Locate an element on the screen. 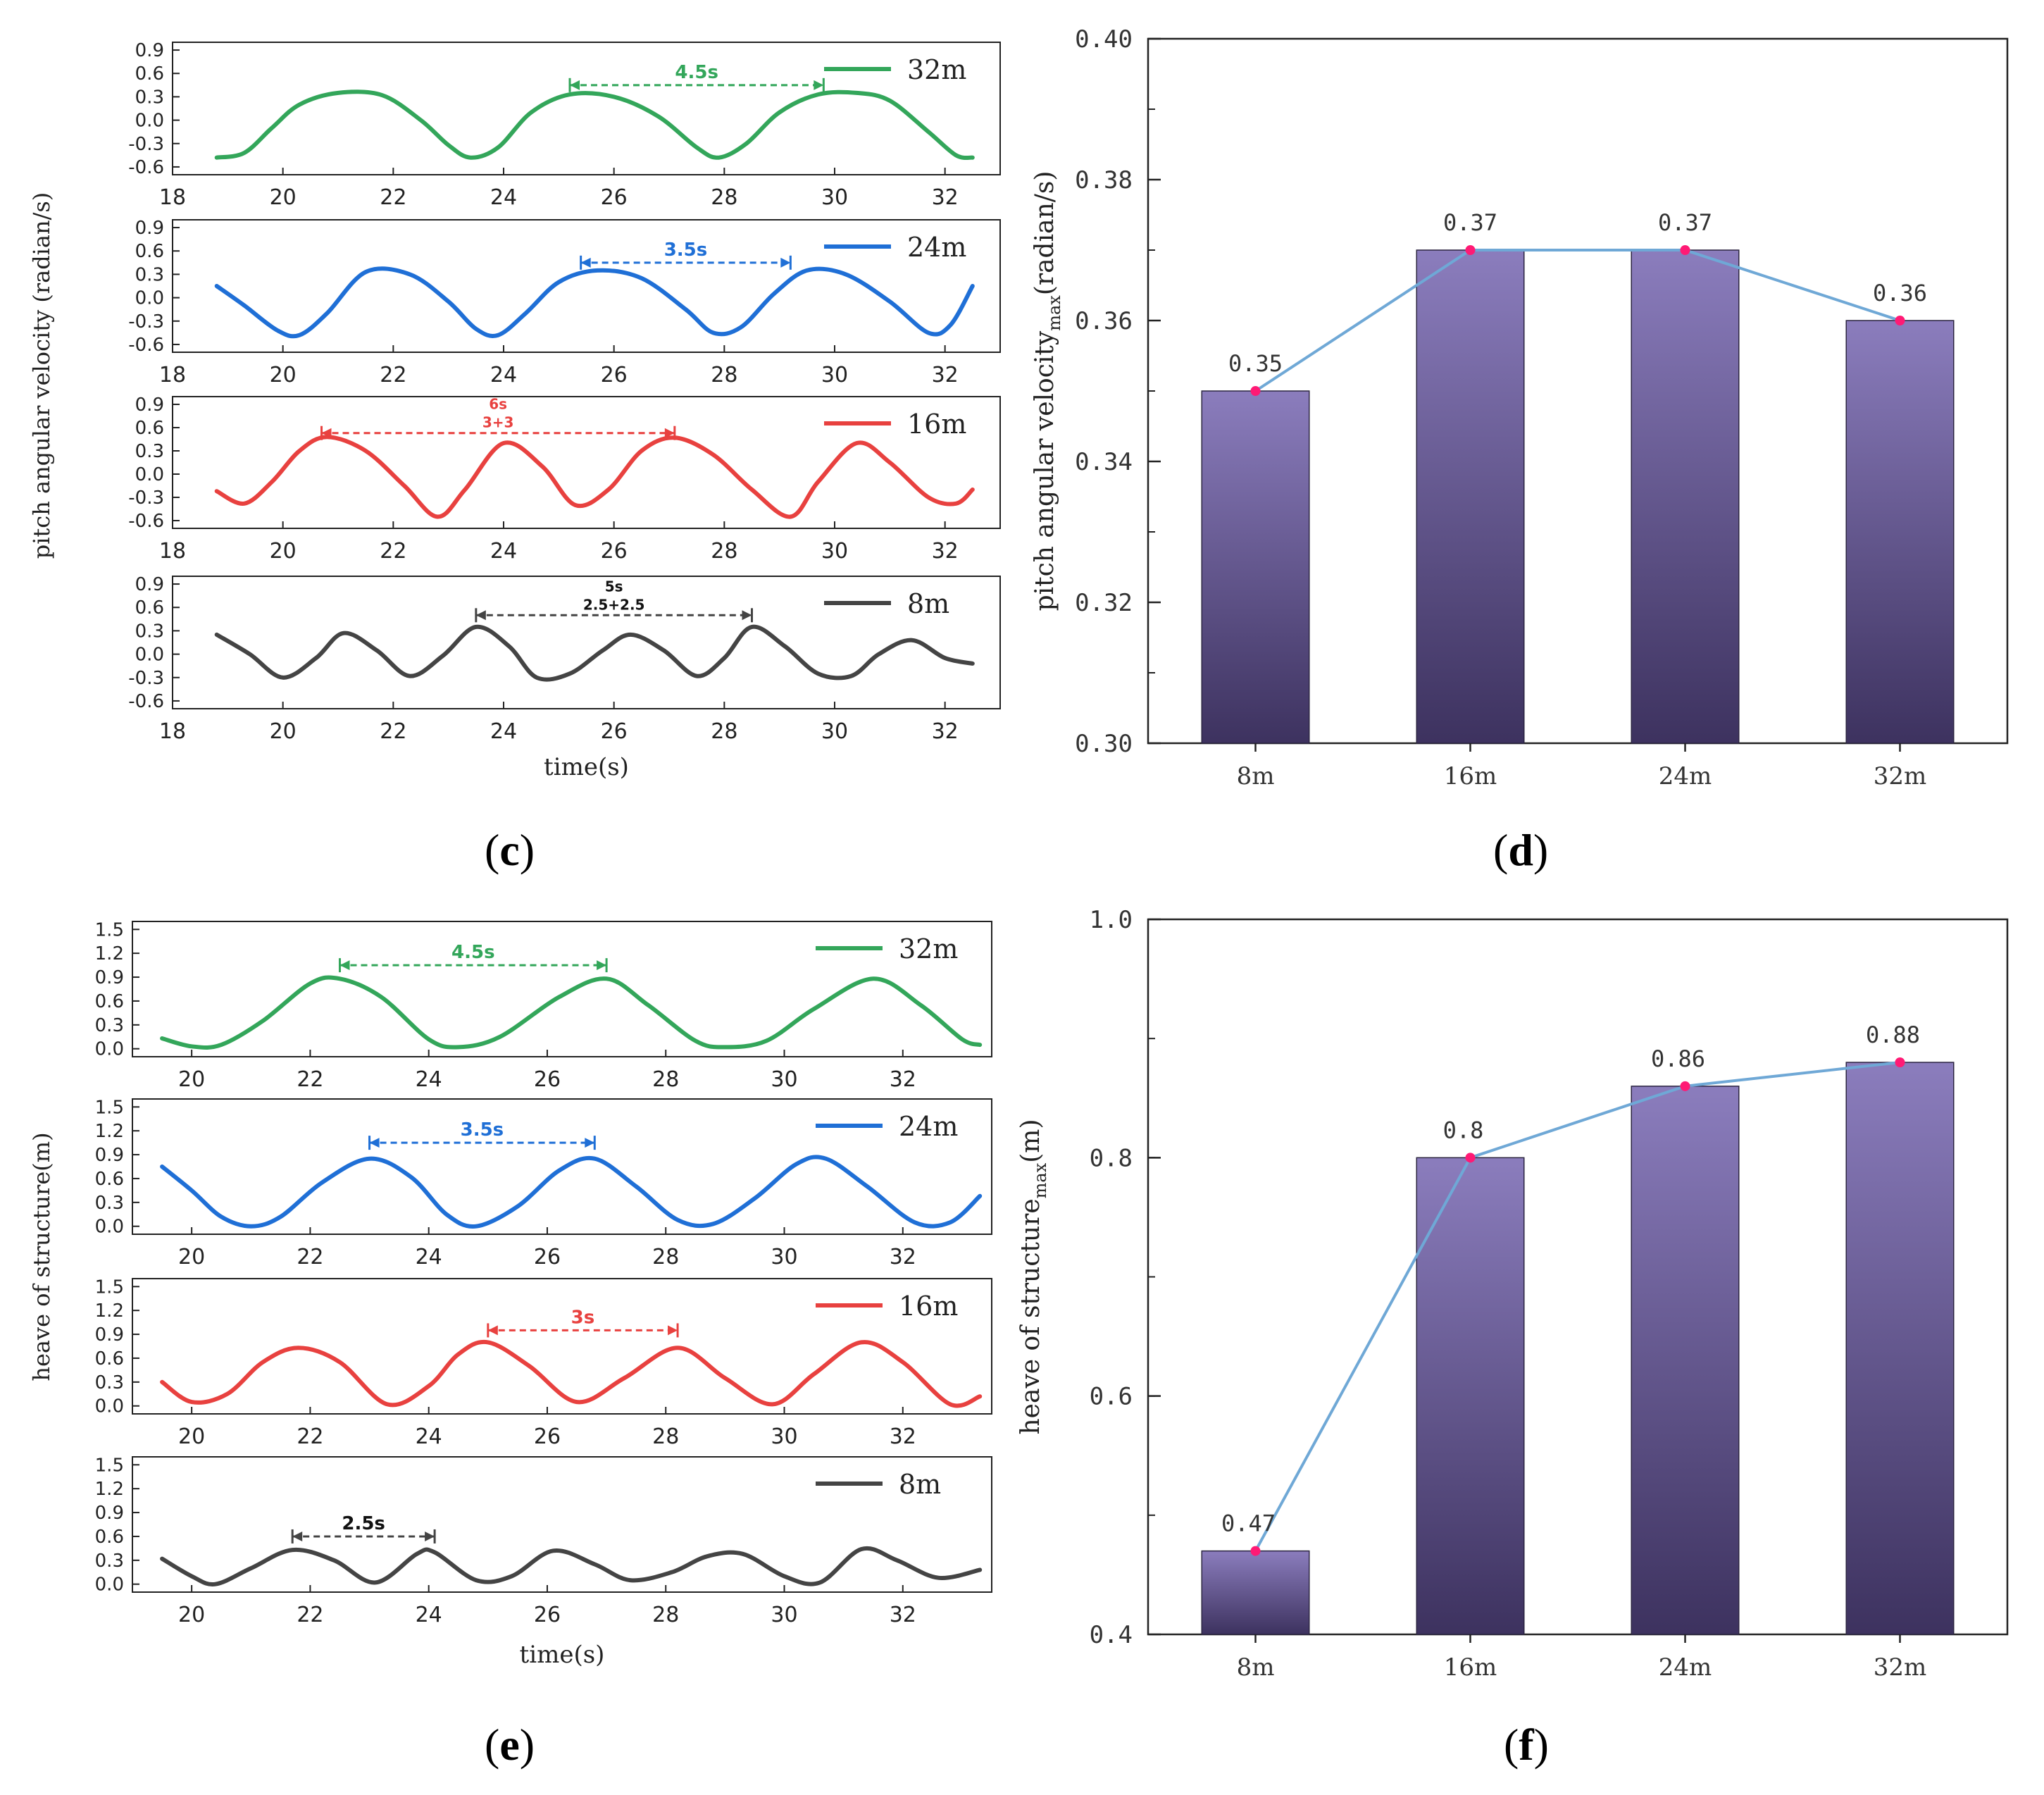 The image size is (2044, 1795). subplot-24m: 20 22 24 26 28 30 32 0.0 0.3 0.6 0.9 1.2 1.5 24m 3.5s is located at coordinates (543, 1183).